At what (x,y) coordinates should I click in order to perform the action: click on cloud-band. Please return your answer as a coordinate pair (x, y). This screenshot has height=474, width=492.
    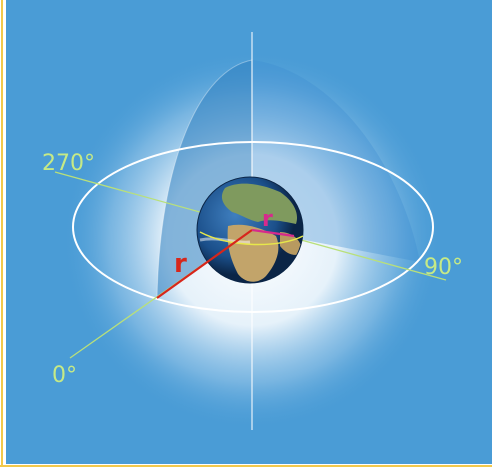
    Looking at the image, I should click on (225, 240).